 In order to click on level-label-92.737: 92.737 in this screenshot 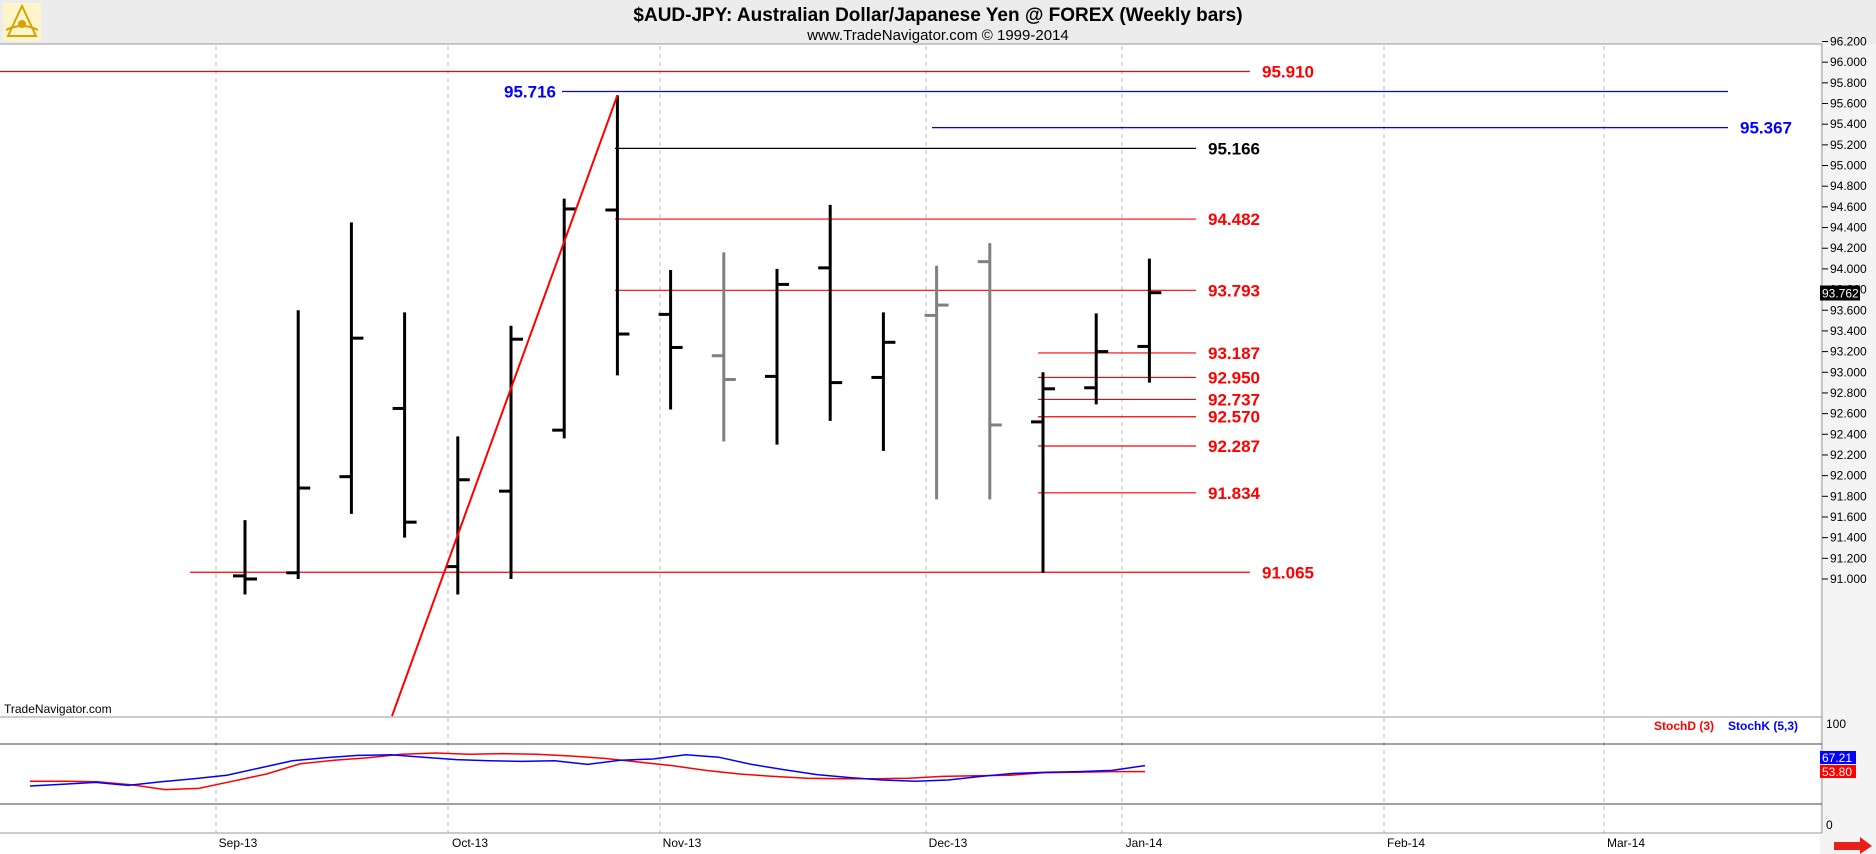, I will do `click(1234, 399)`.